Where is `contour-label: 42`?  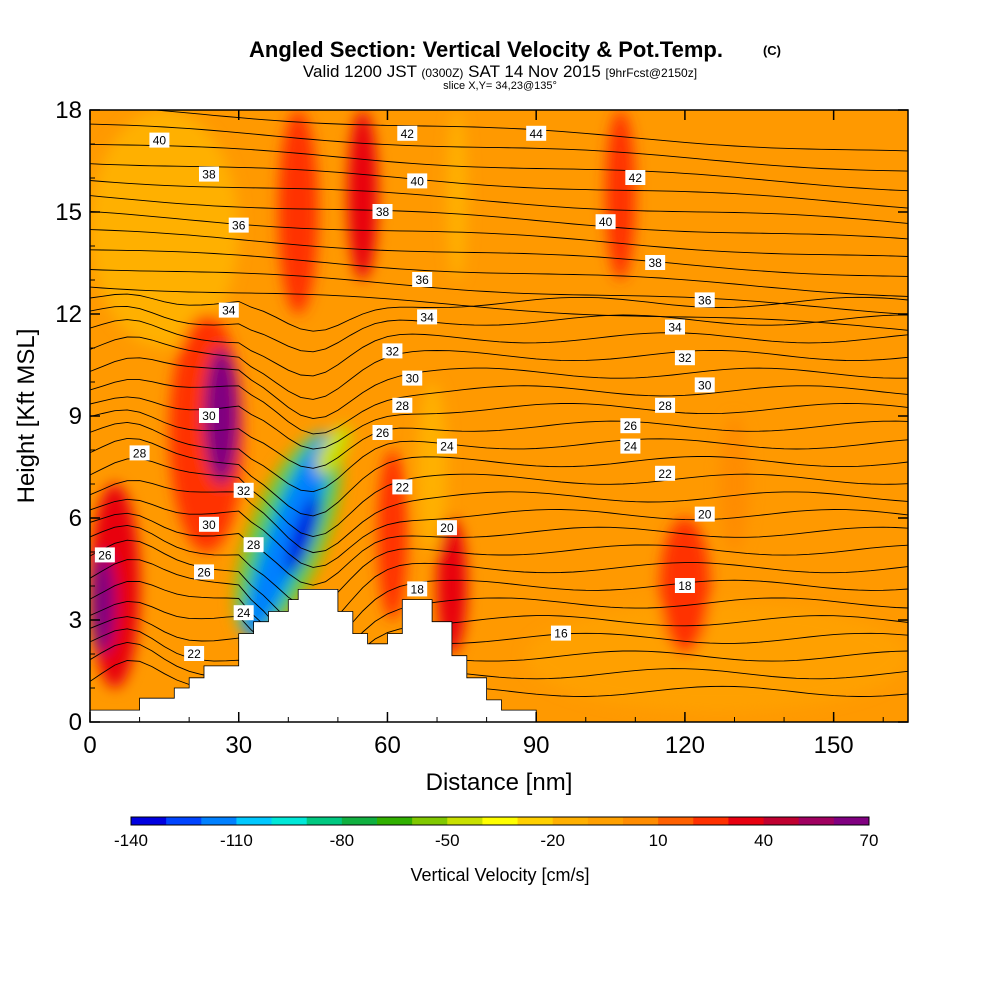 contour-label: 42 is located at coordinates (635, 177).